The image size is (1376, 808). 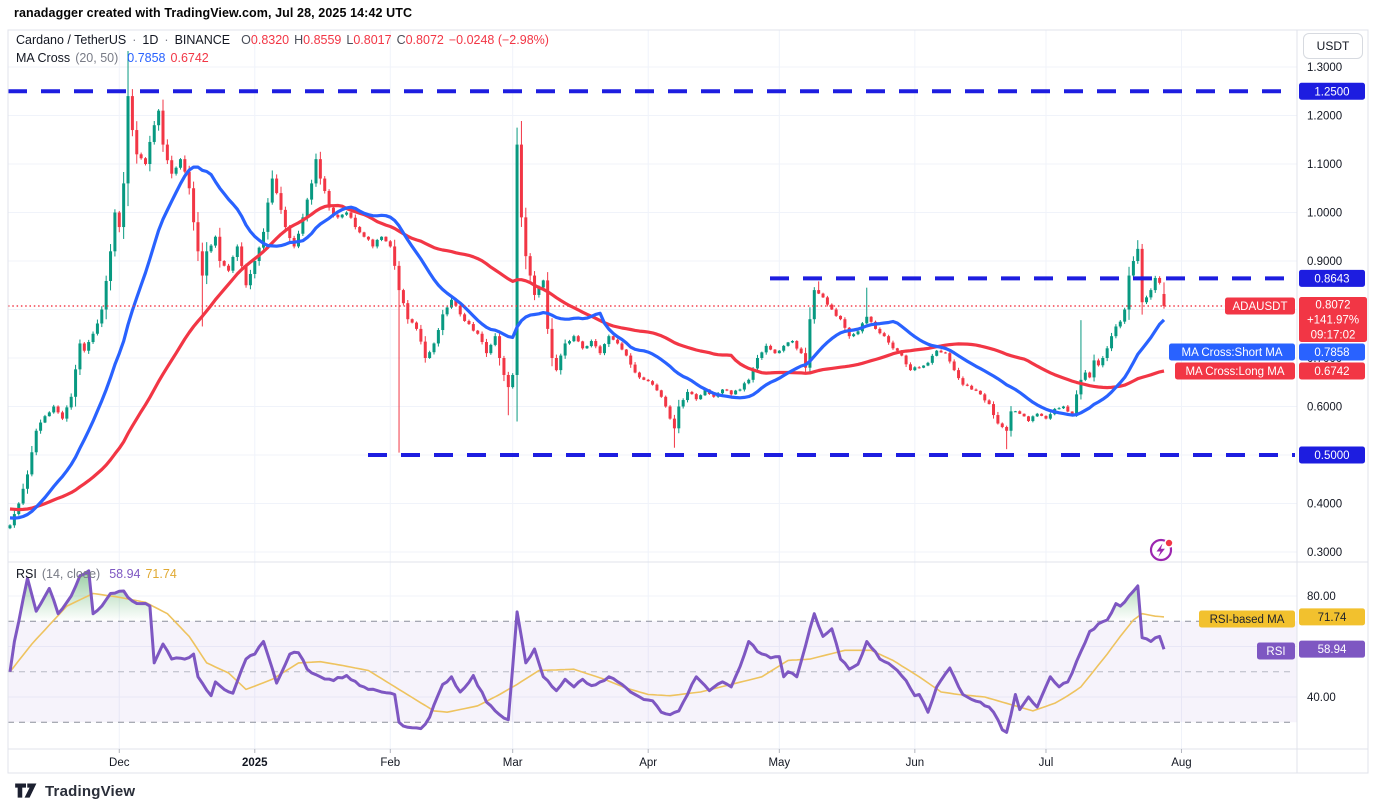 What do you see at coordinates (779, 763) in the screenshot?
I see `time-label-May: May` at bounding box center [779, 763].